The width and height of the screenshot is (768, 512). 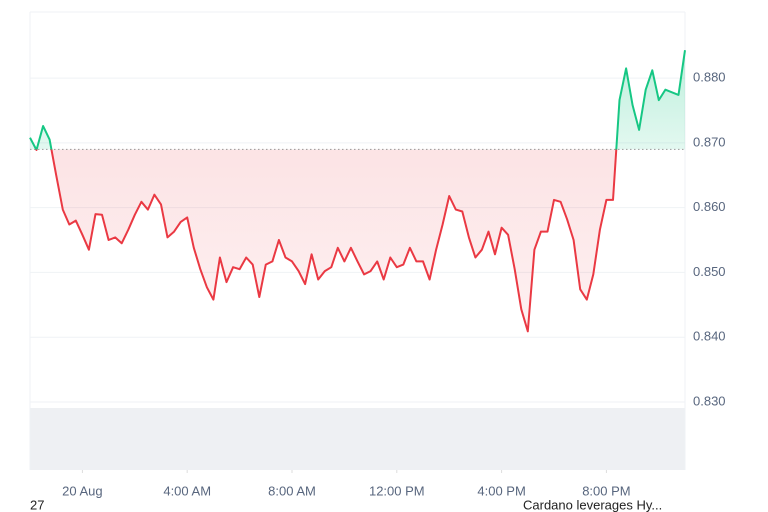 What do you see at coordinates (709, 206) in the screenshot?
I see `y-tick-label: 0.860` at bounding box center [709, 206].